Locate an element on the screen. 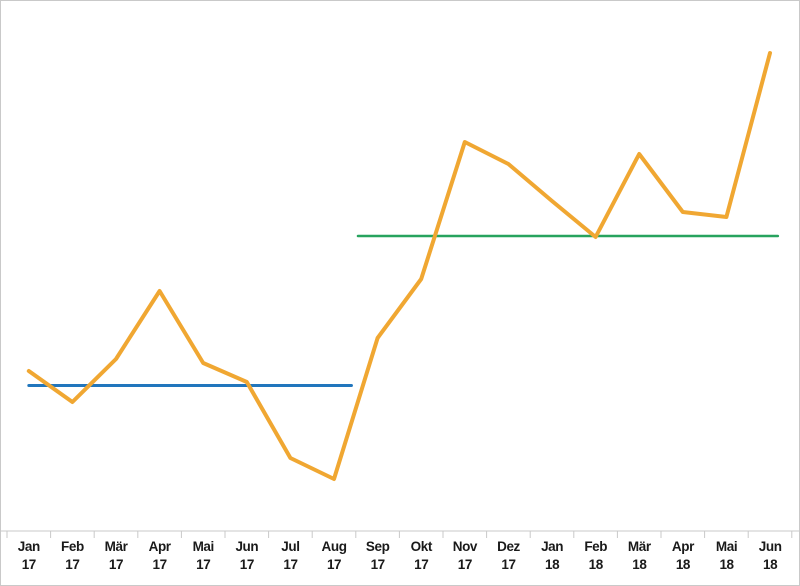  x-axis-label: Dez 17 is located at coordinates (509, 556).